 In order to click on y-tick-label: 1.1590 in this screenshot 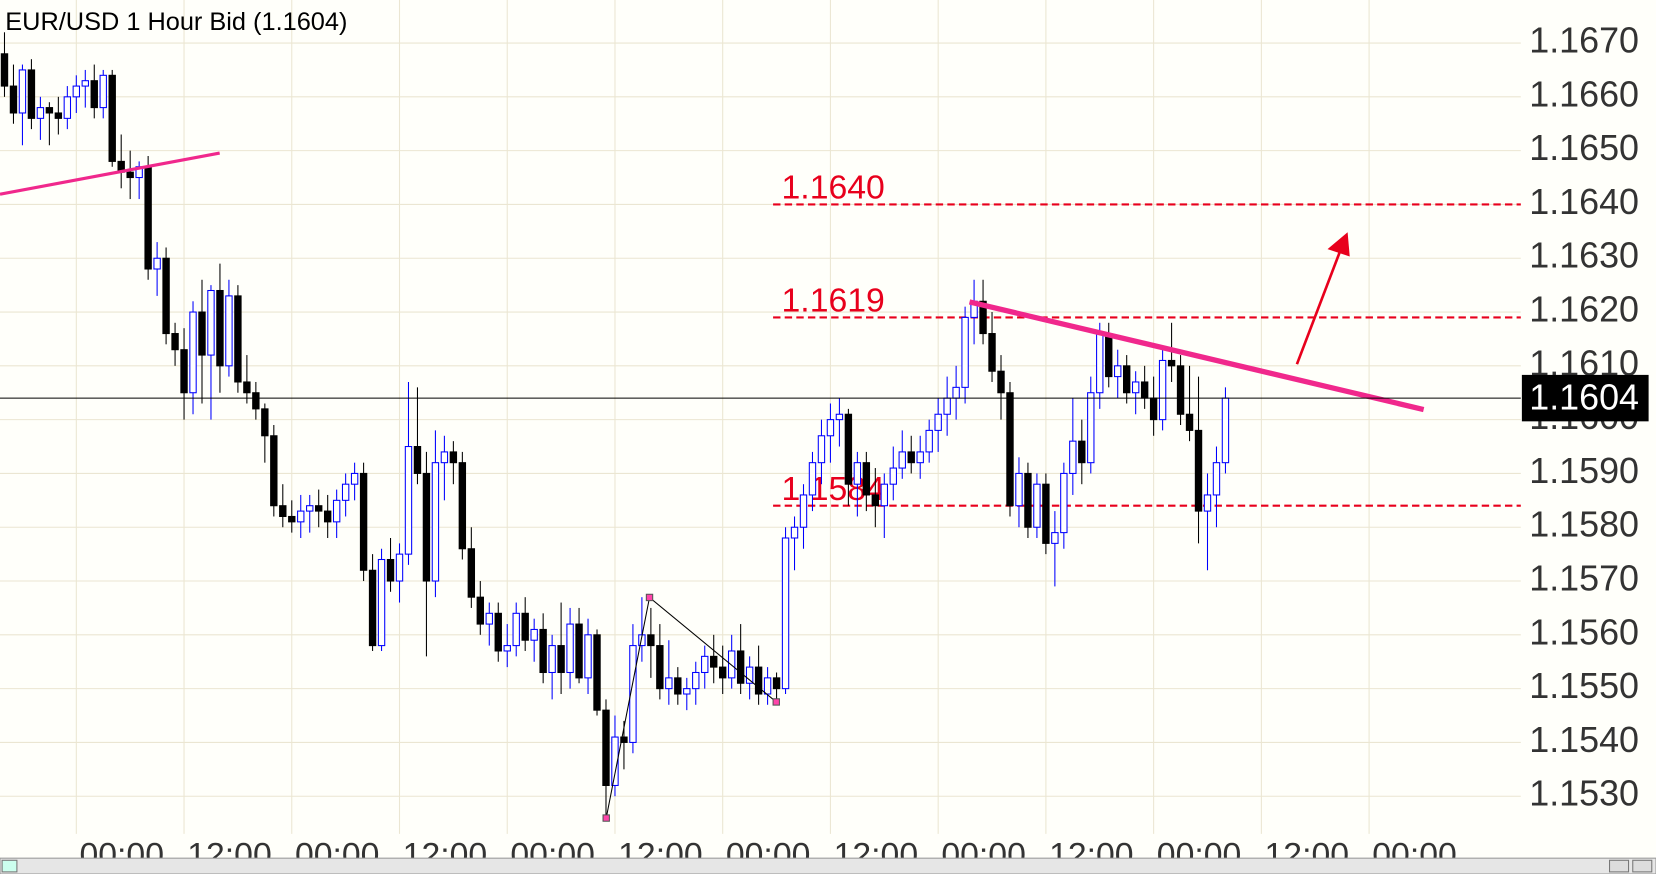, I will do `click(1584, 471)`.